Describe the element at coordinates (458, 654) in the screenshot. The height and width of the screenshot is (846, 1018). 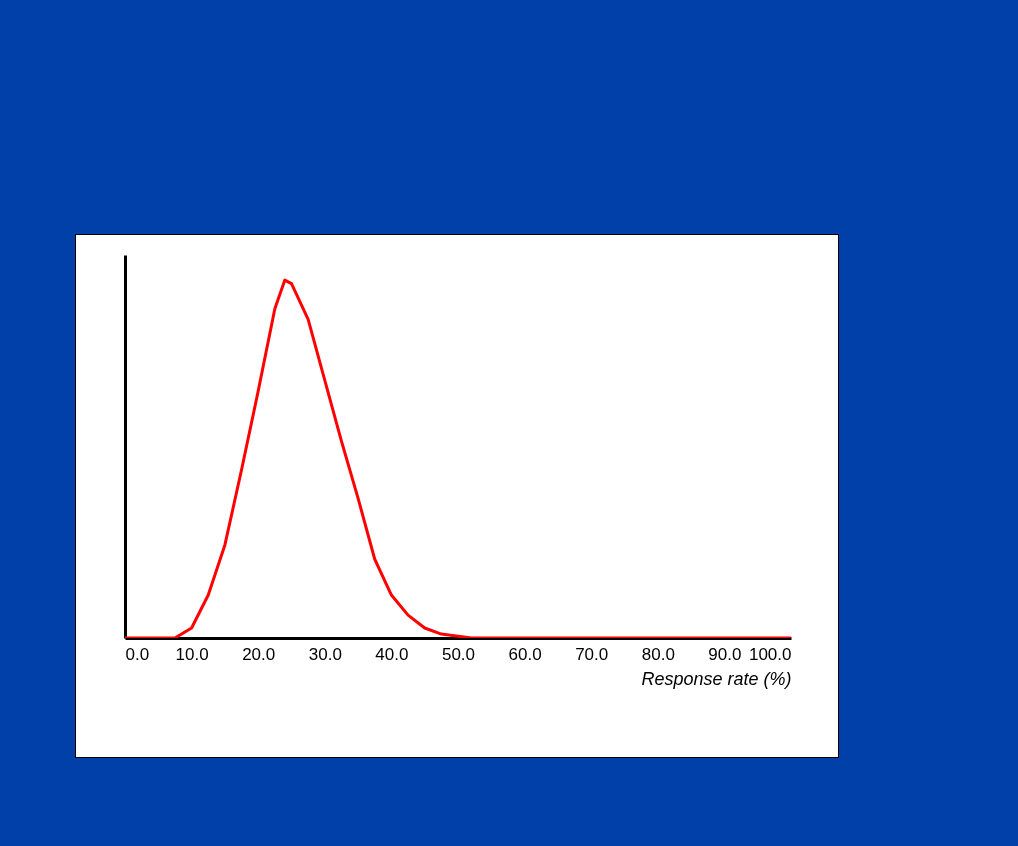
I see `x-tick-label: 50.0` at that location.